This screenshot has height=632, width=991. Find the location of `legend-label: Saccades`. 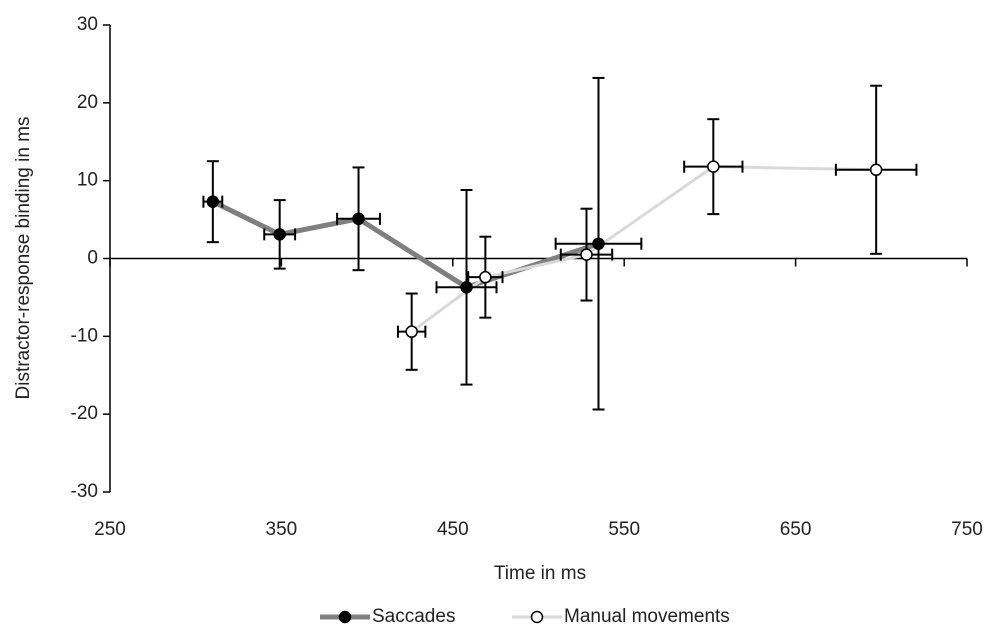

legend-label: Saccades is located at coordinates (413, 616).